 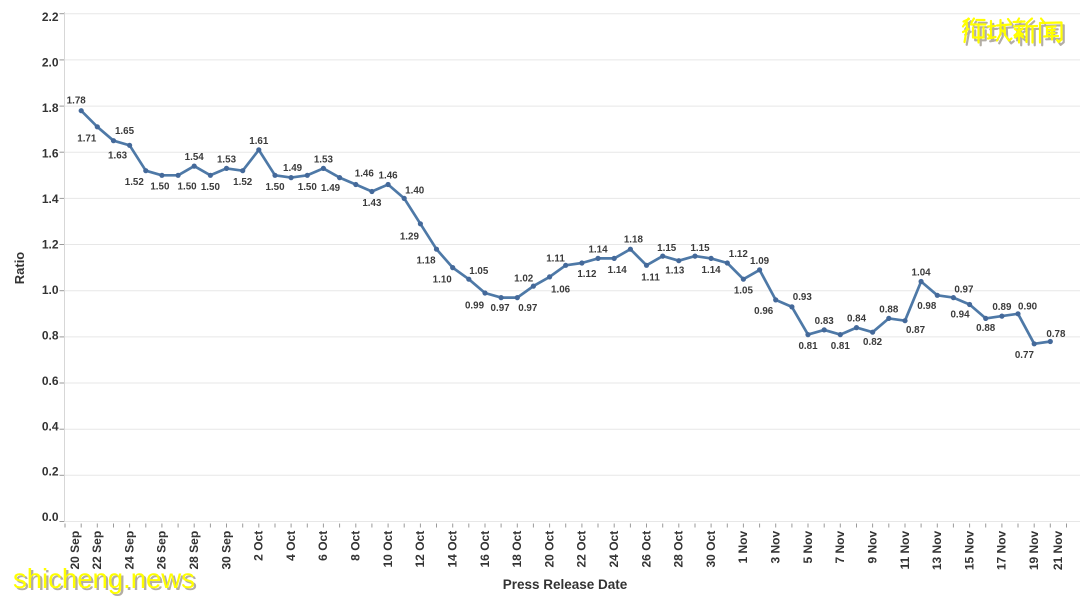 I want to click on svg-text: 20 Sep, so click(x=75, y=550).